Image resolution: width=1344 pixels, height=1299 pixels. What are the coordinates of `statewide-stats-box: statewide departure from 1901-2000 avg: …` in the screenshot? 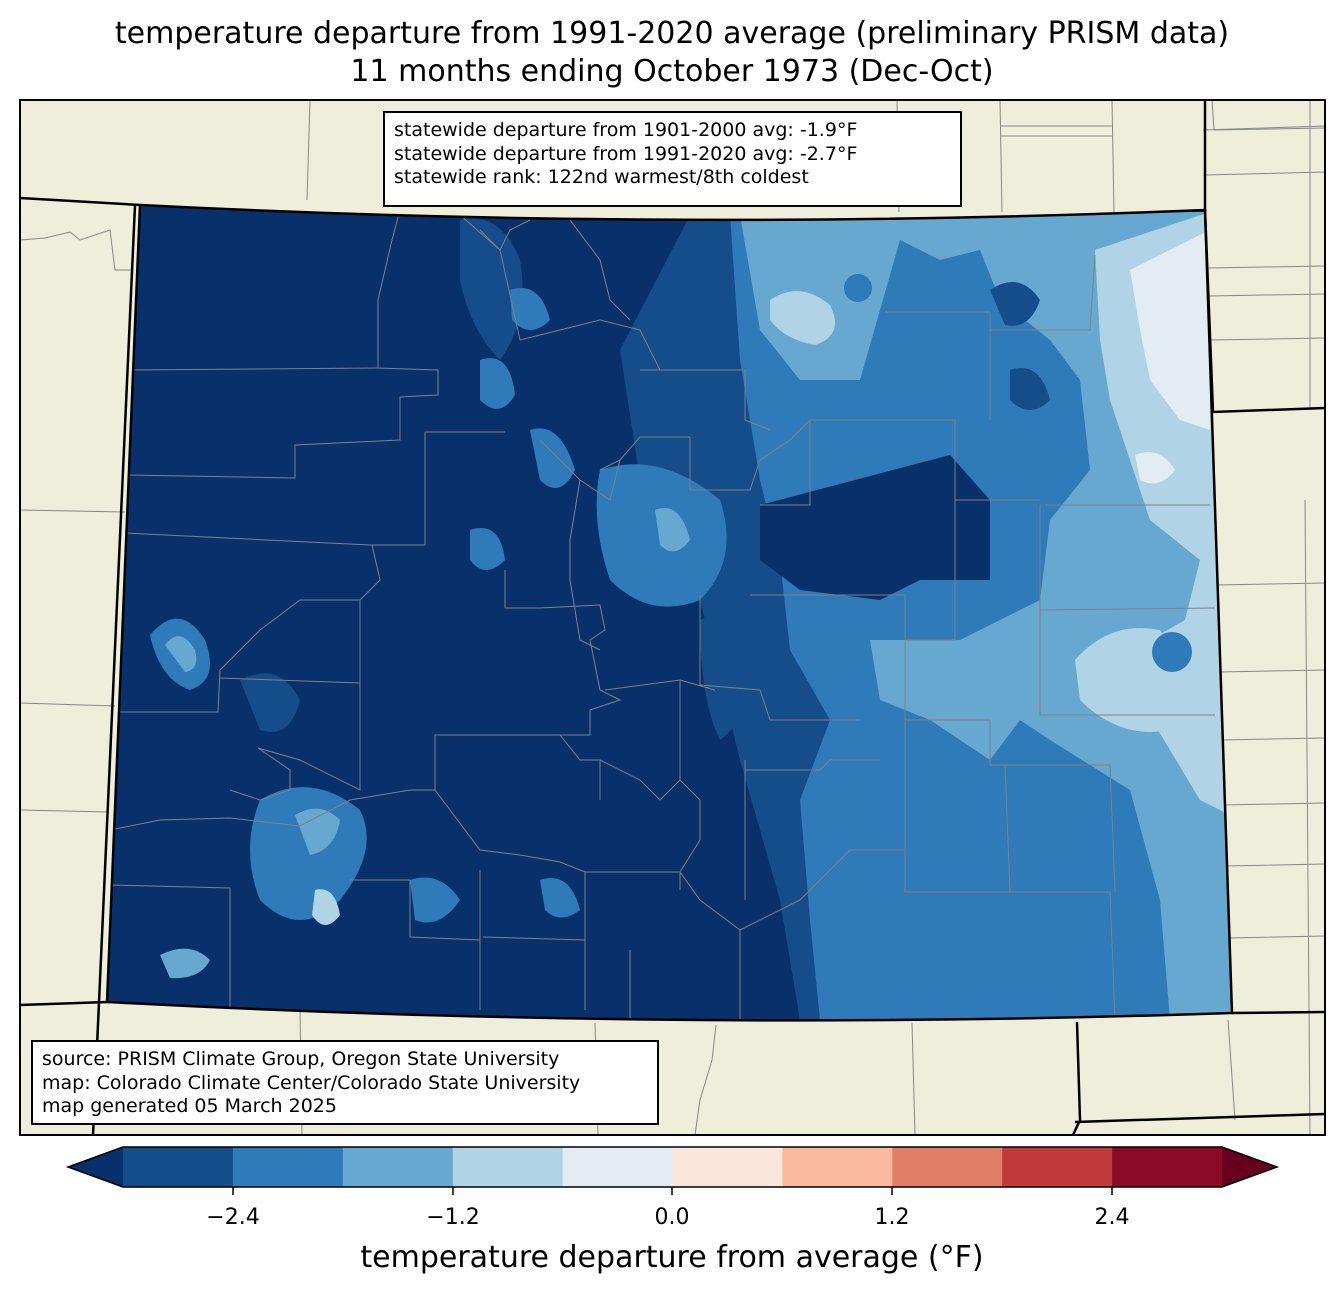 It's located at (672, 159).